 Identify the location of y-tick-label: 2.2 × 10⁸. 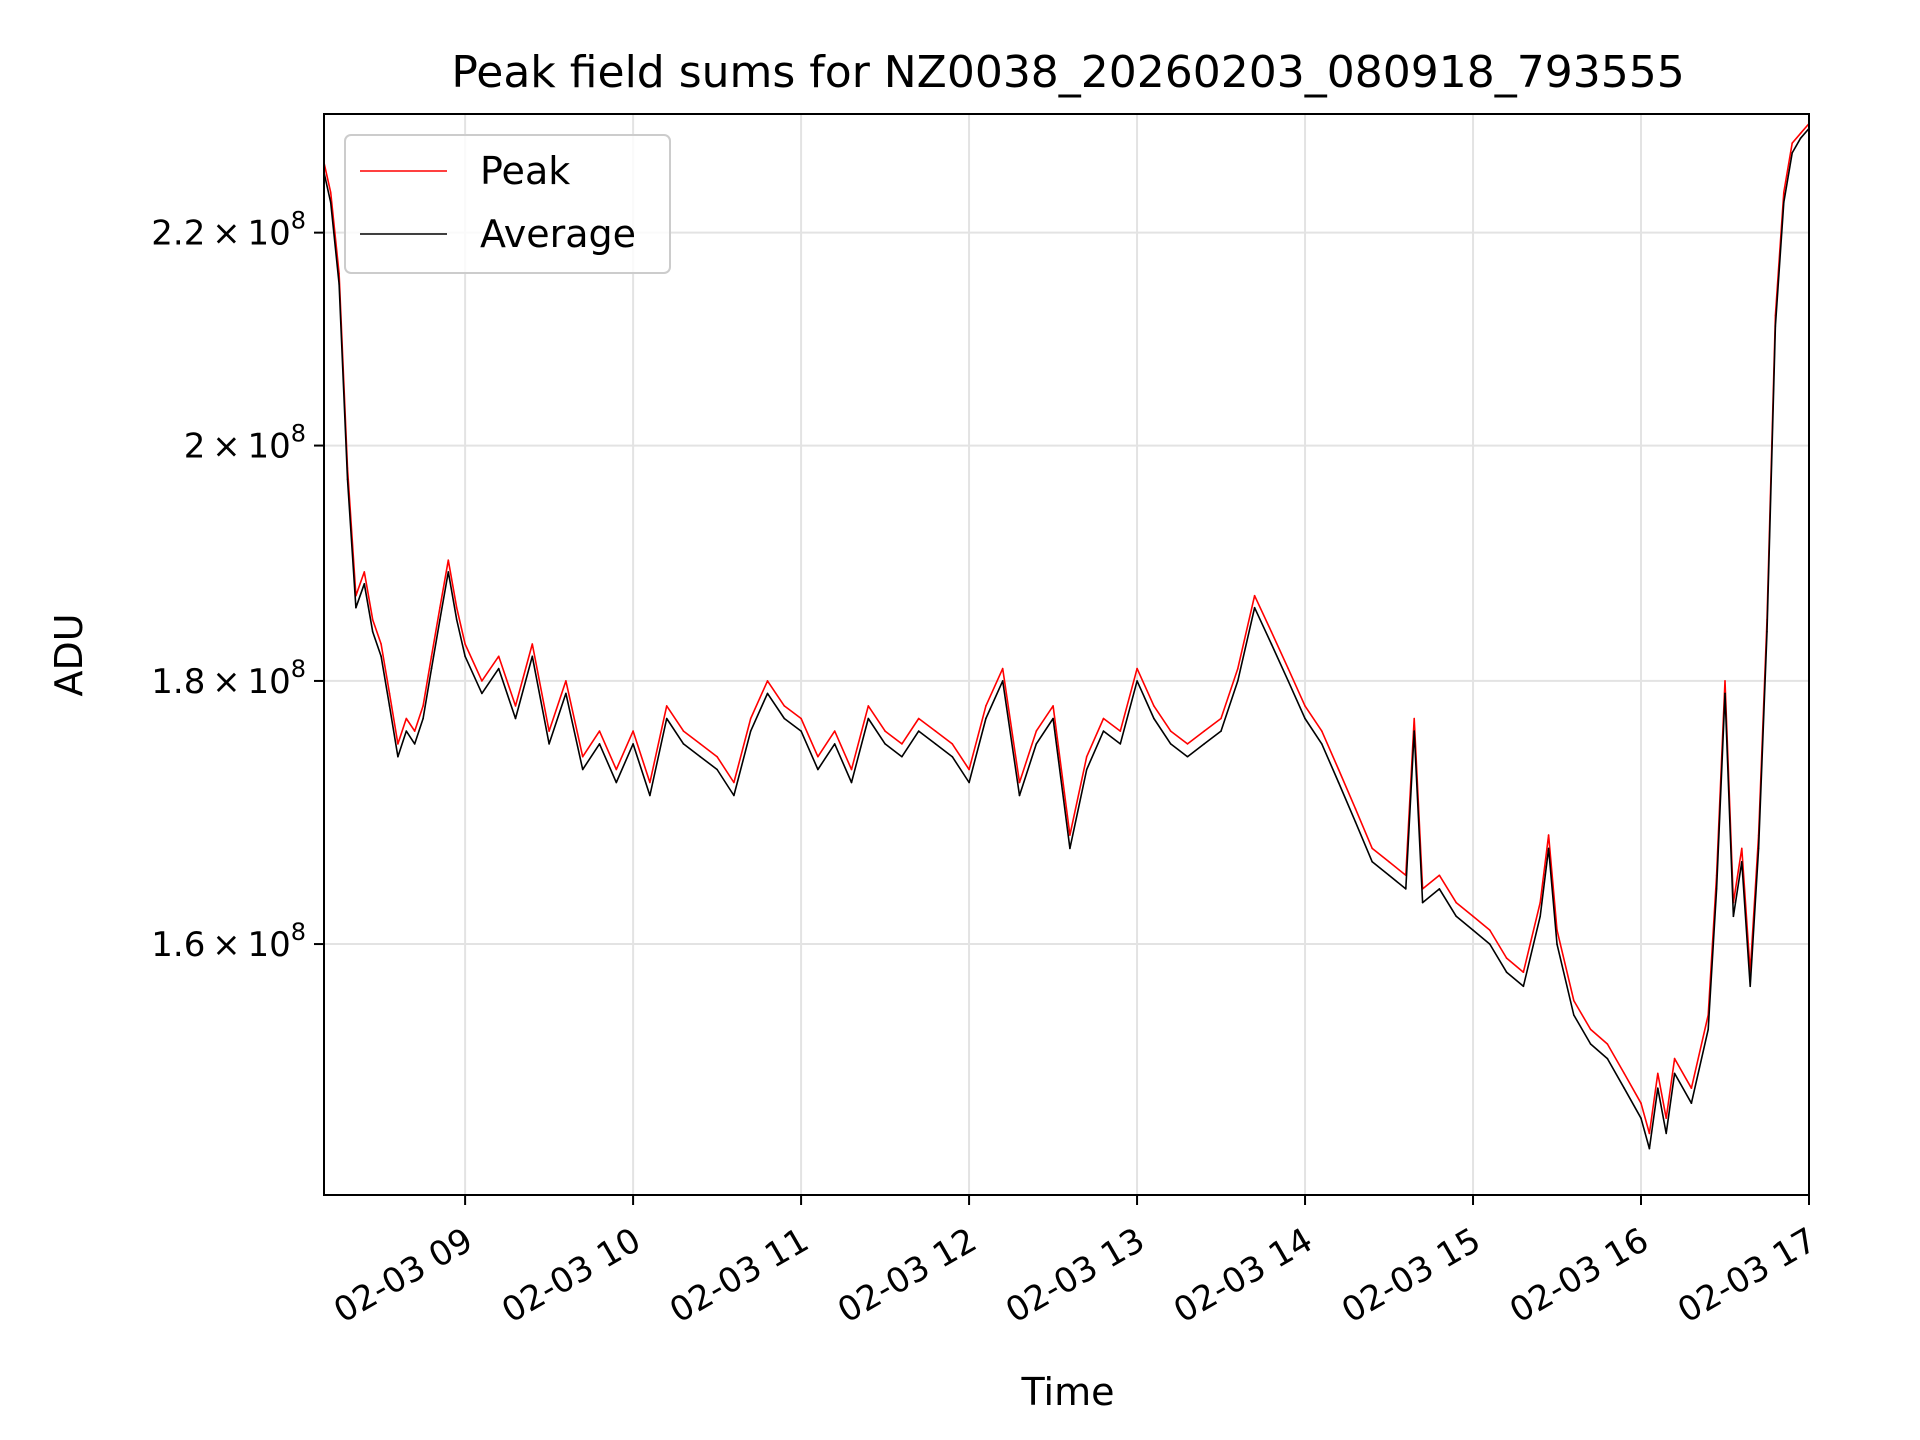
(228, 230).